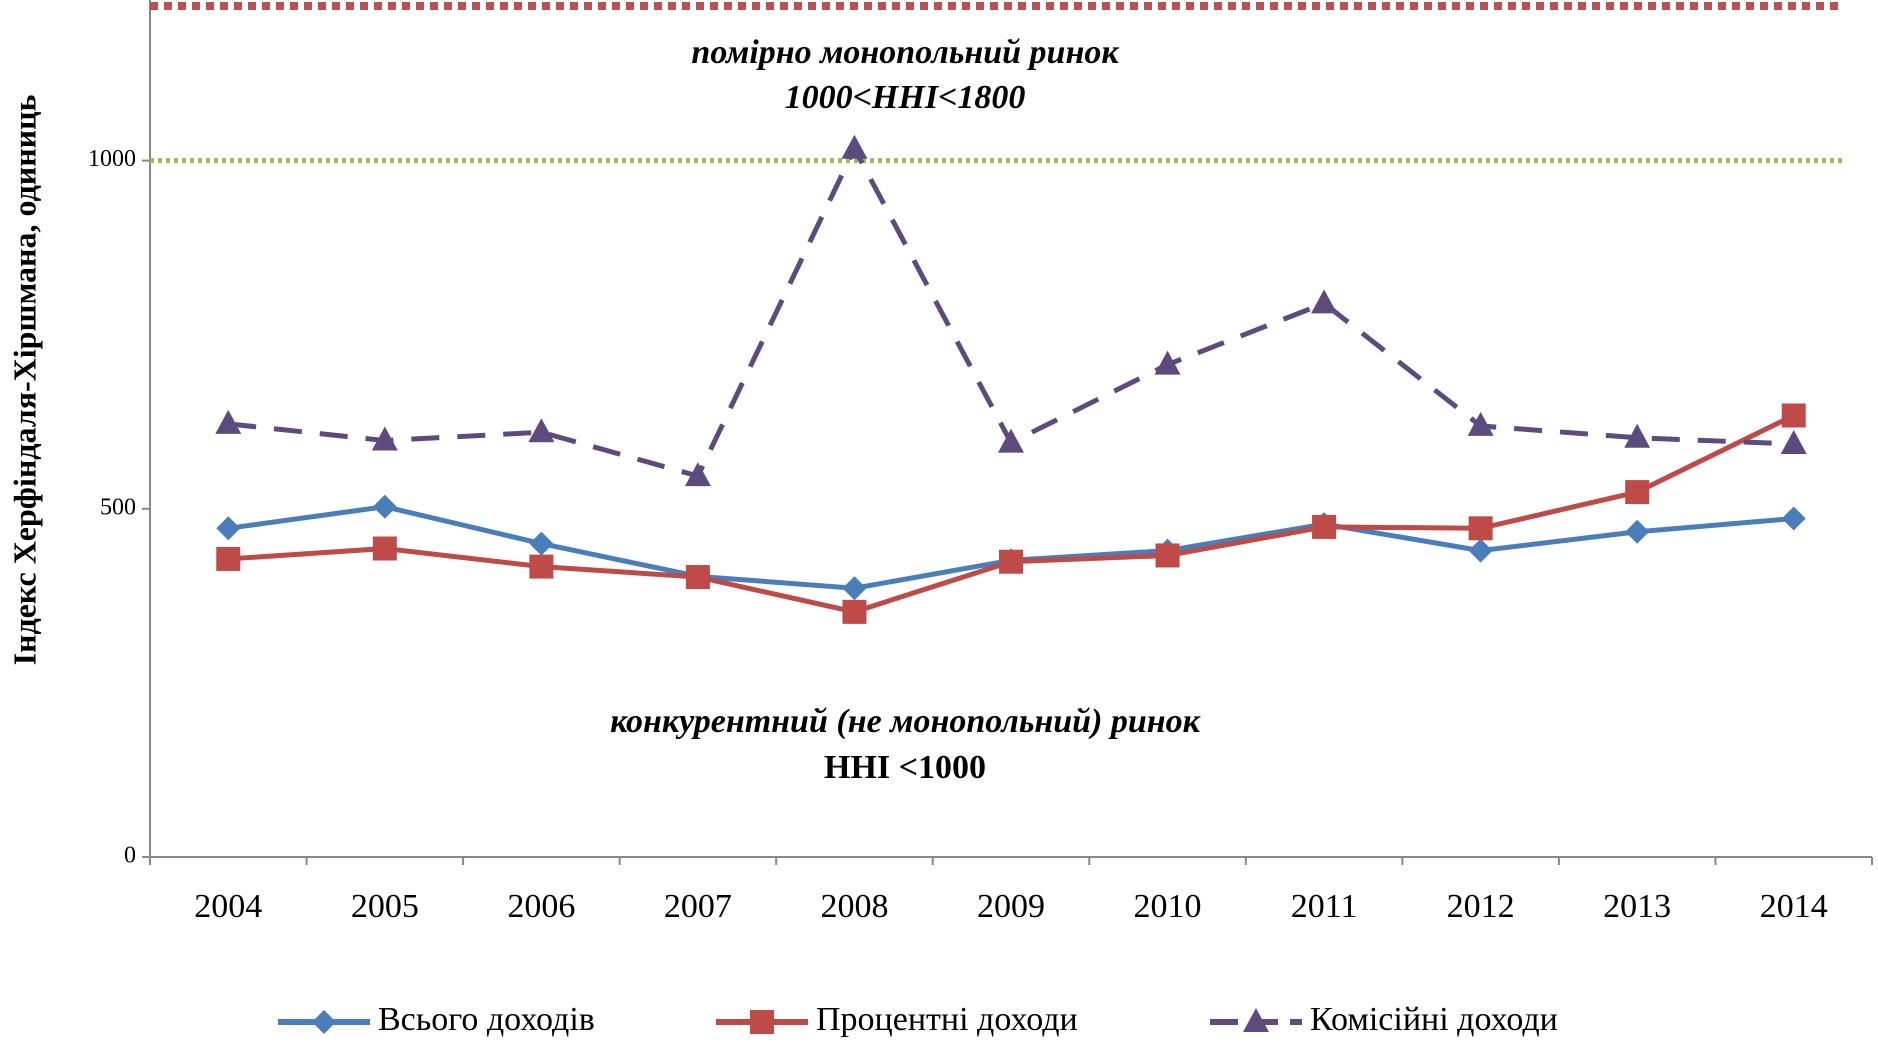 The width and height of the screenshot is (1878, 1046). I want to click on annotation: 1000<ННІ<1800, so click(905, 97).